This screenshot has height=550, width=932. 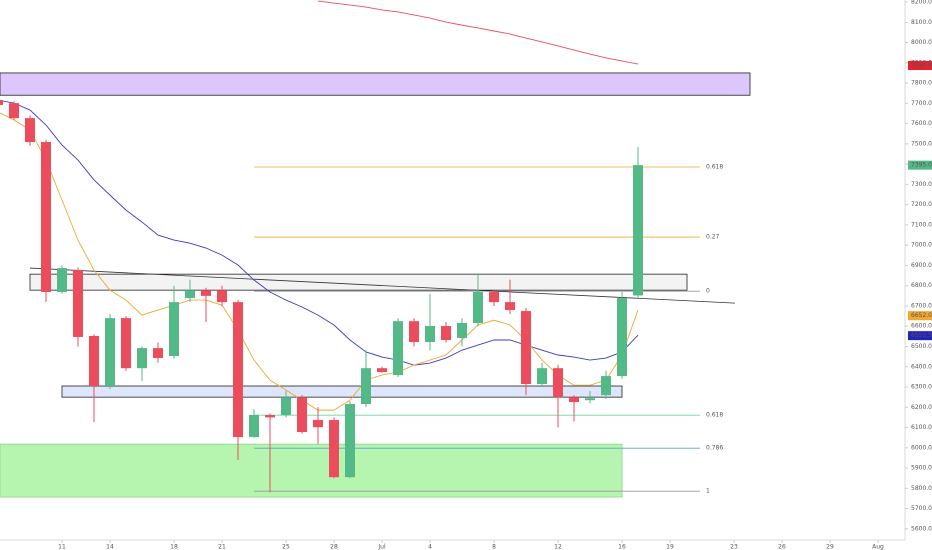 What do you see at coordinates (921, 488) in the screenshot?
I see `y-tick-label: 5800.0` at bounding box center [921, 488].